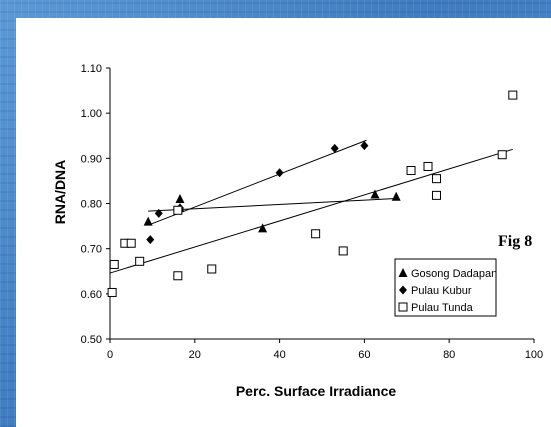  I want to click on x-tick-label: 40, so click(279, 355).